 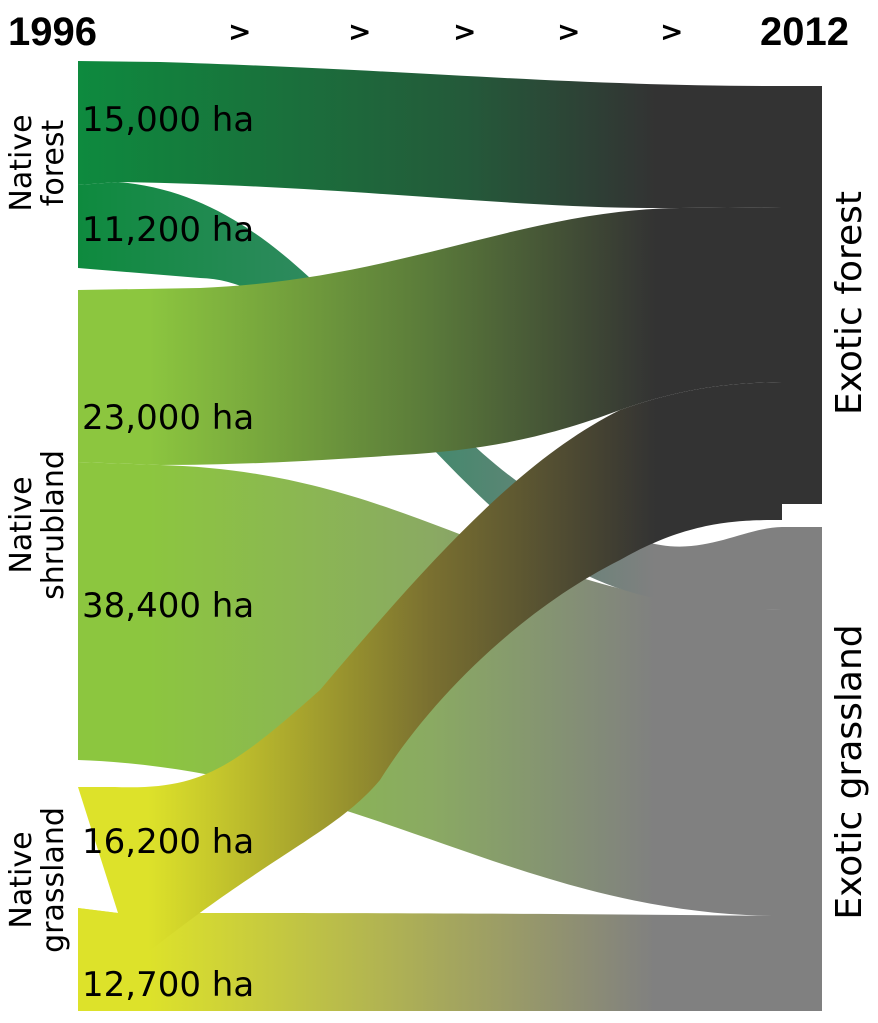 I want to click on flow-label-16200: 16,200 ha, so click(x=168, y=842).